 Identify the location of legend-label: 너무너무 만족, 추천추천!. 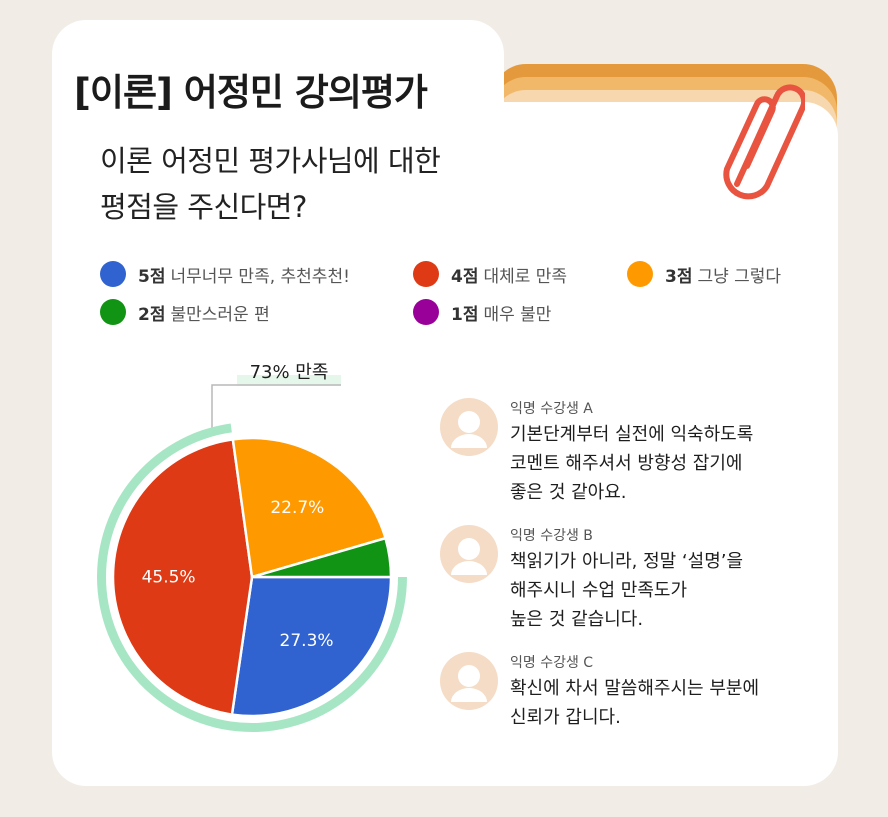
(260, 276).